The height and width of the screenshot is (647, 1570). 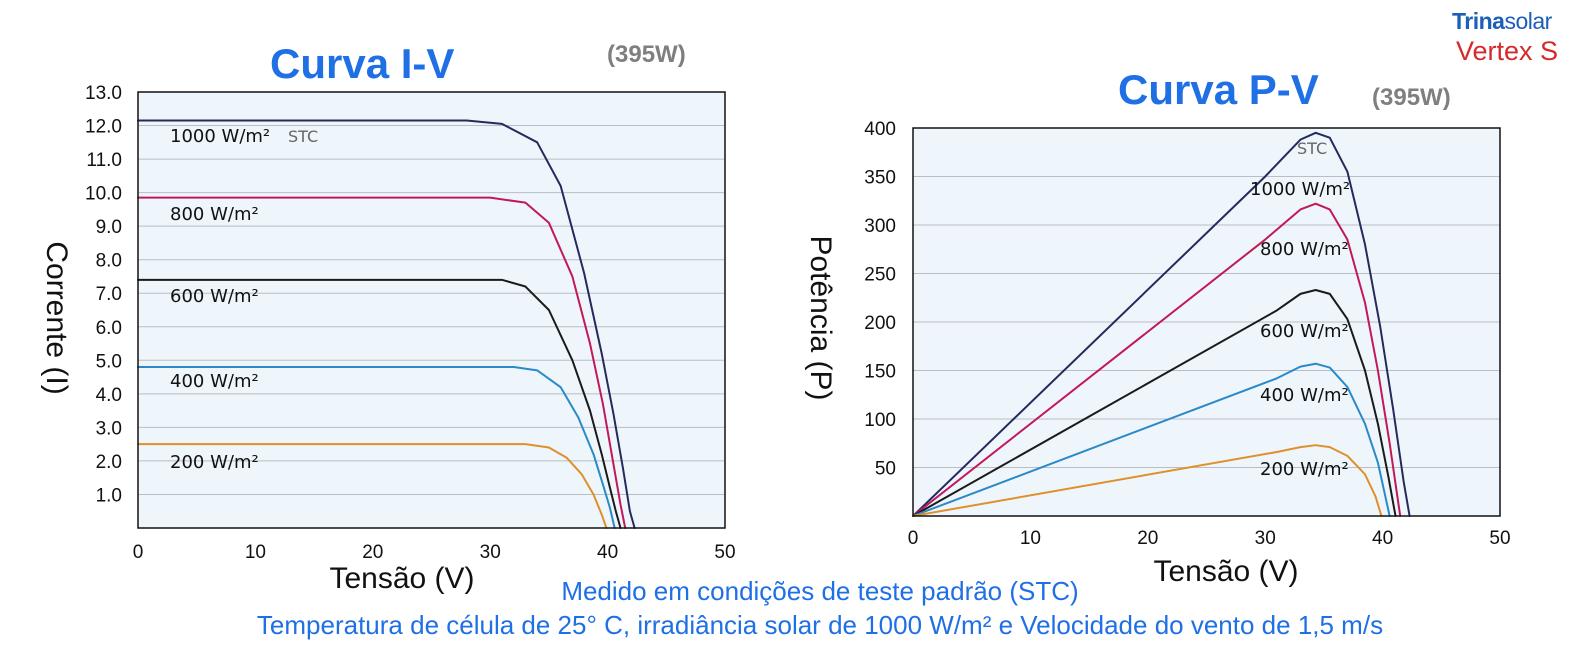 I want to click on iv-ytick-label: 3.0, so click(x=109, y=428).